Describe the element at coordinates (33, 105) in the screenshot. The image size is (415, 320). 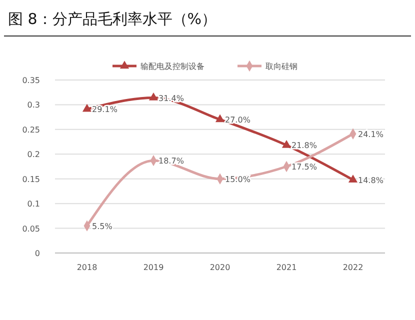
I see `y-tick-label: 0.3` at that location.